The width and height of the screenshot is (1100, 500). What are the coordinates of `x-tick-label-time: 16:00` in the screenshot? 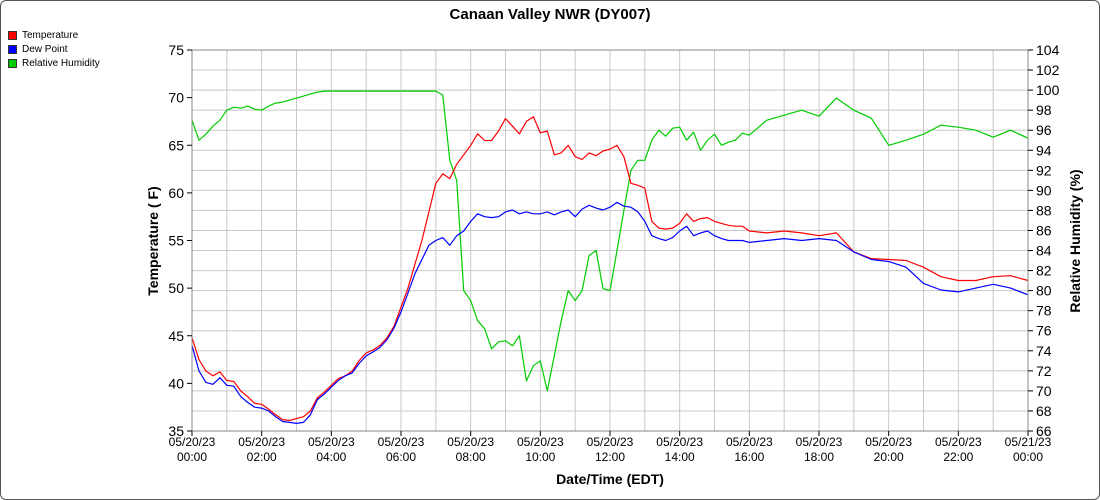 It's located at (749, 457).